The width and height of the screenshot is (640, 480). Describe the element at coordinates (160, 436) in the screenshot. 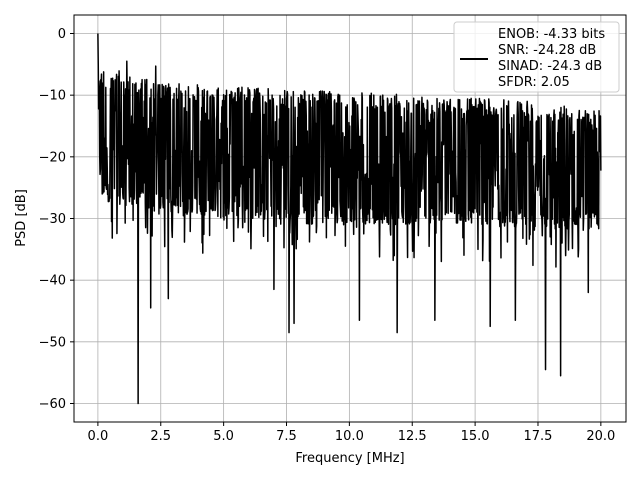

I see `x-tick-label: 2.5` at that location.